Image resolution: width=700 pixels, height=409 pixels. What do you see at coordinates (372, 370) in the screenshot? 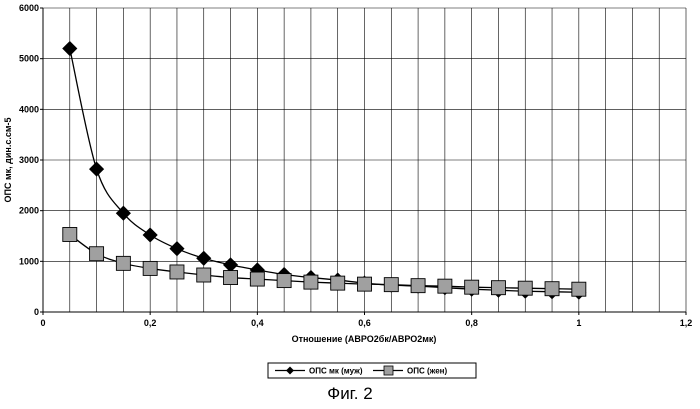
I see `legend: ОПС мк (муж) ОПС (жен)` at bounding box center [372, 370].